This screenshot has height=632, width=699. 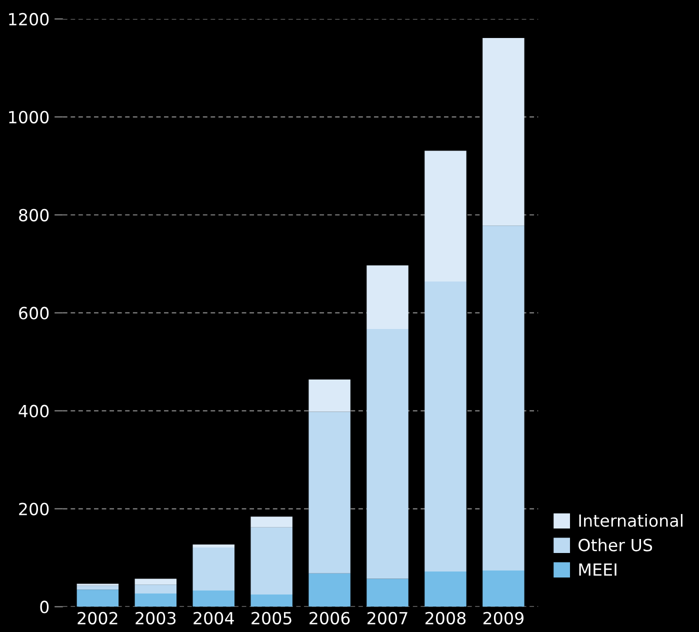 What do you see at coordinates (44, 607) in the screenshot?
I see `y-tick-label: 0` at bounding box center [44, 607].